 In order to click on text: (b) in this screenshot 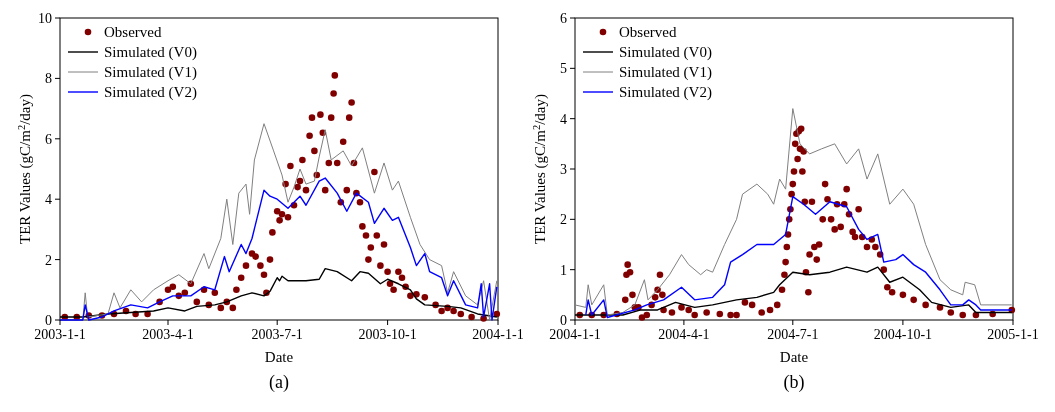, I will do `click(794, 382)`.